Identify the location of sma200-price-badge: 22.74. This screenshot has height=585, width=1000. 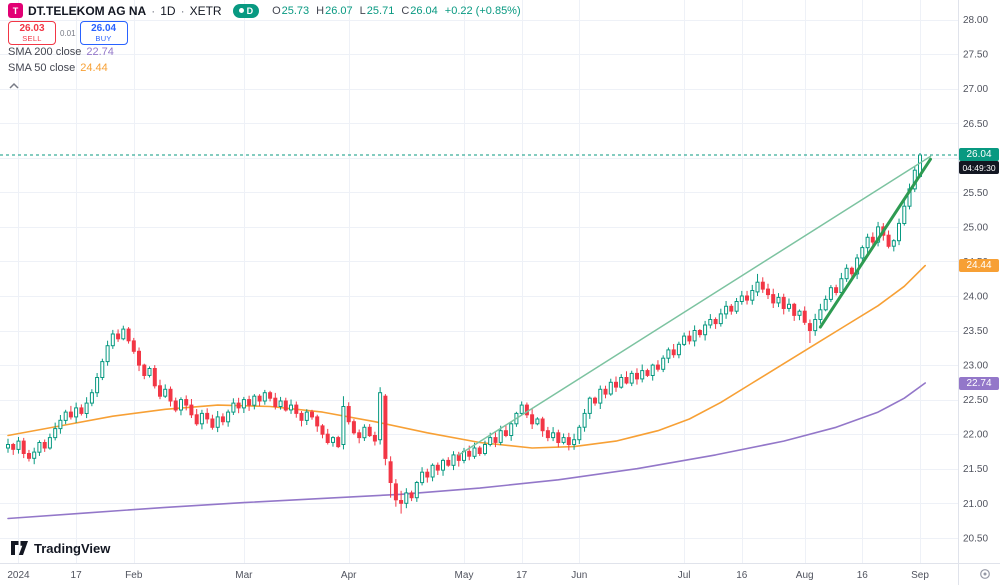
(979, 383).